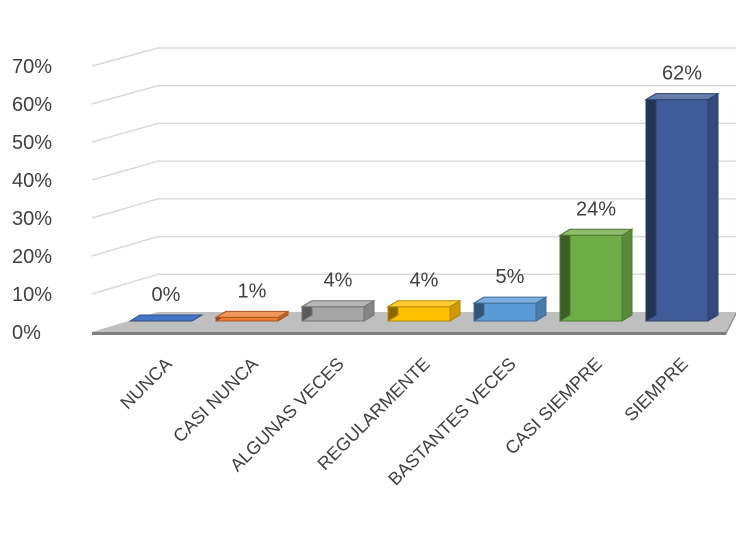 The width and height of the screenshot is (747, 540). Describe the element at coordinates (32, 219) in the screenshot. I see `y-tick-label: 30%` at that location.